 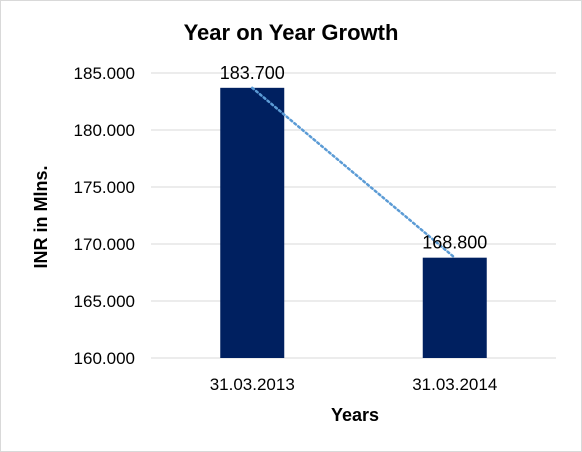 I want to click on x-tick-label: 31.03.2013, so click(x=252, y=384).